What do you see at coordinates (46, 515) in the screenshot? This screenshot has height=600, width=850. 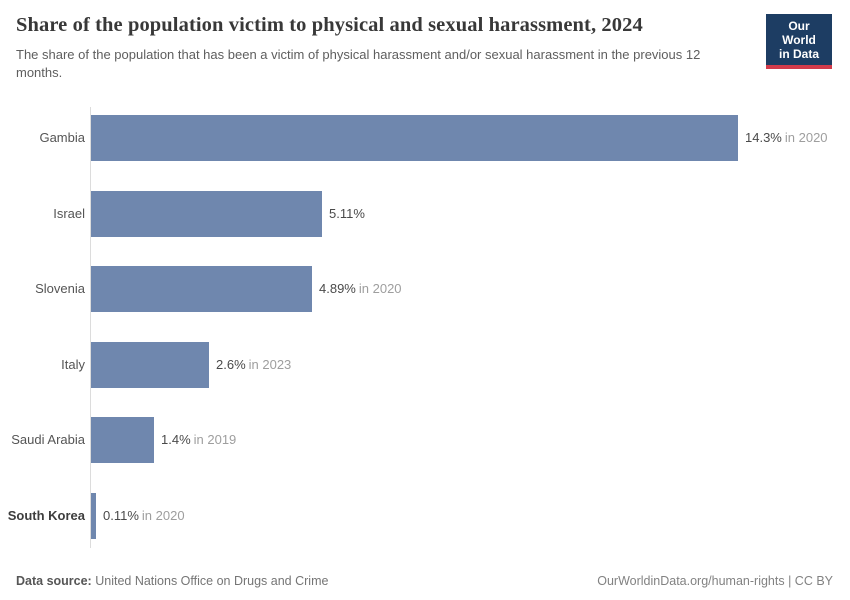 I see `entity-label: South Korea` at bounding box center [46, 515].